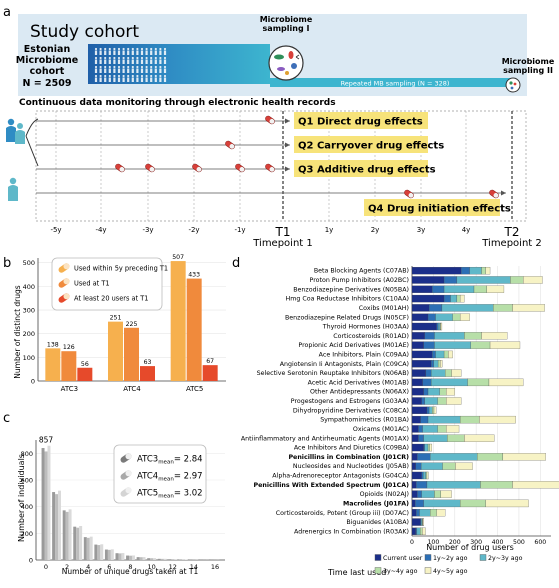 Image resolution: width=559 pixels, height=588 pixels. I want to click on q3-label: Q3 Additive drug effects, so click(367, 170).